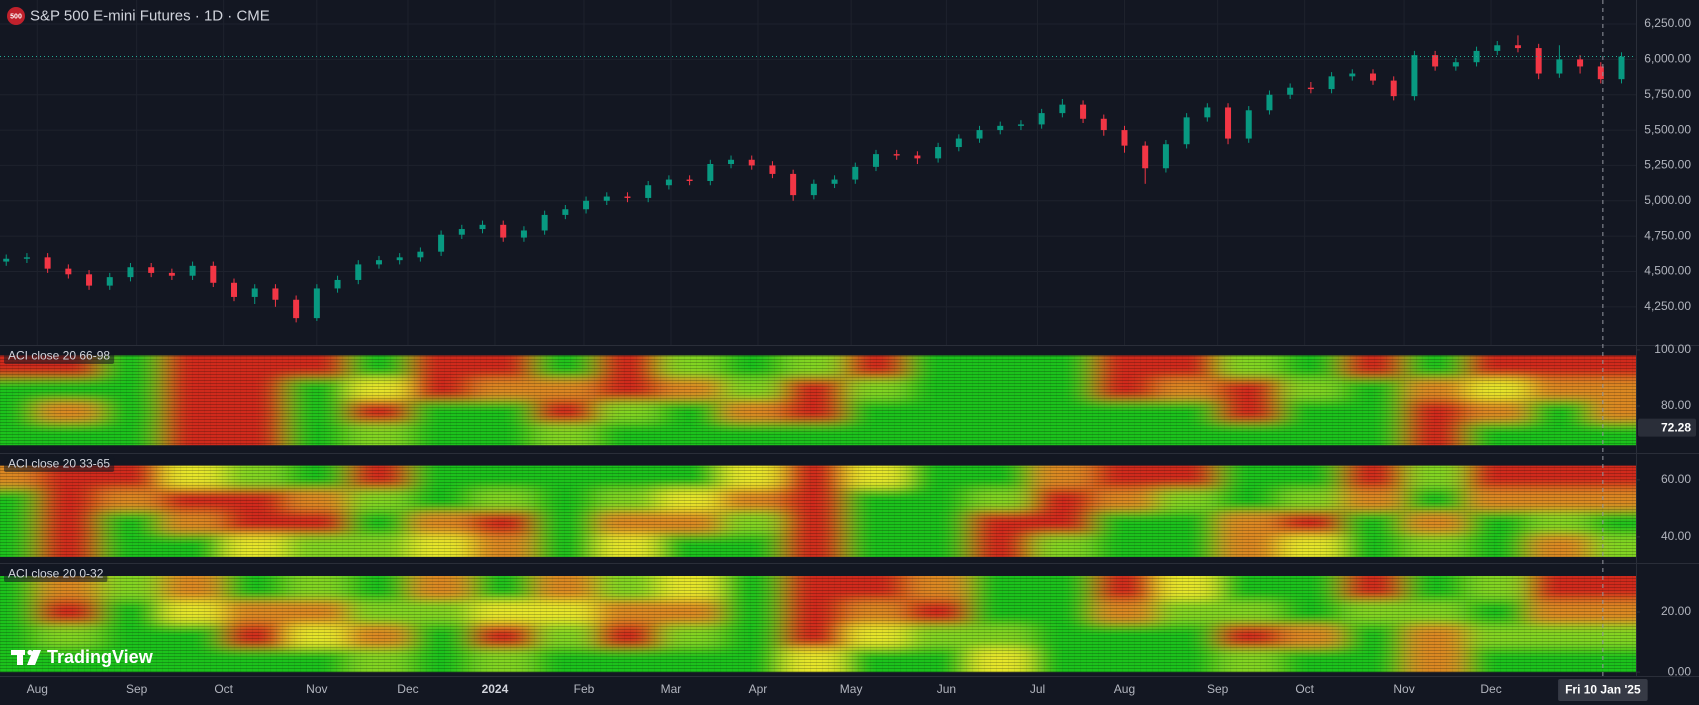 This screenshot has height=705, width=1699. What do you see at coordinates (1676, 405) in the screenshot?
I see `pane-tick-label: 80.00` at bounding box center [1676, 405].